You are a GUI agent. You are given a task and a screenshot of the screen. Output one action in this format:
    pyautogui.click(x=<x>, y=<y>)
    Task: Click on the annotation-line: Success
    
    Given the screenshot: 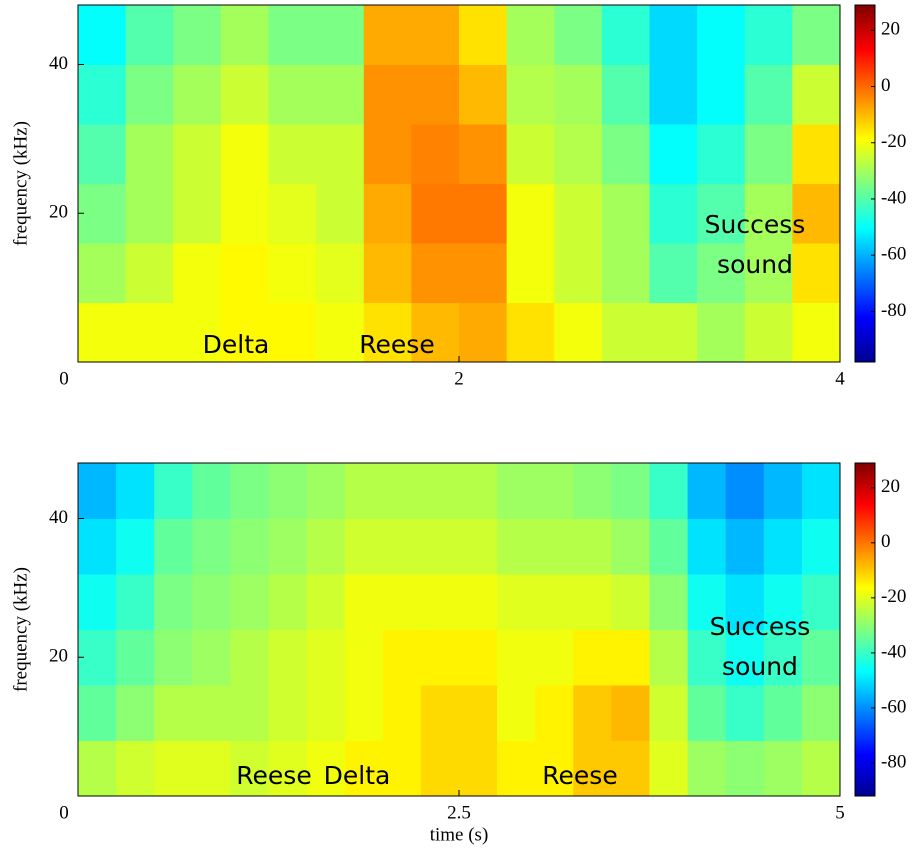 What is the action you would take?
    pyautogui.click(x=755, y=224)
    